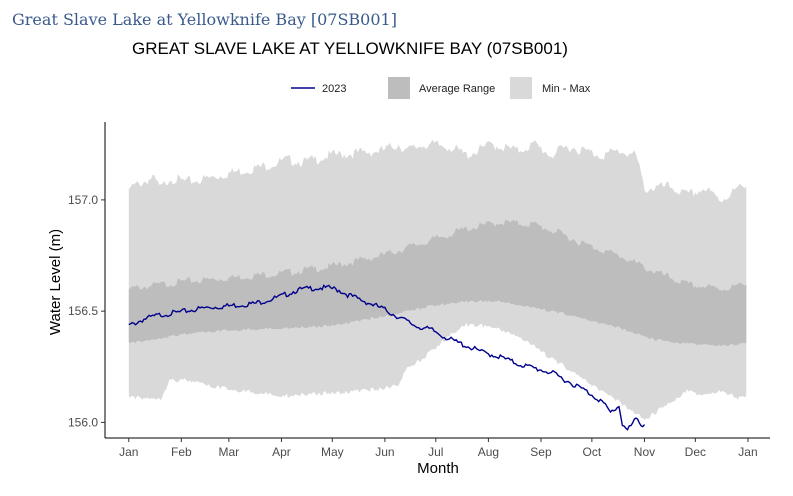  Describe the element at coordinates (488, 452) in the screenshot. I see `x-tick-label: Aug` at that location.